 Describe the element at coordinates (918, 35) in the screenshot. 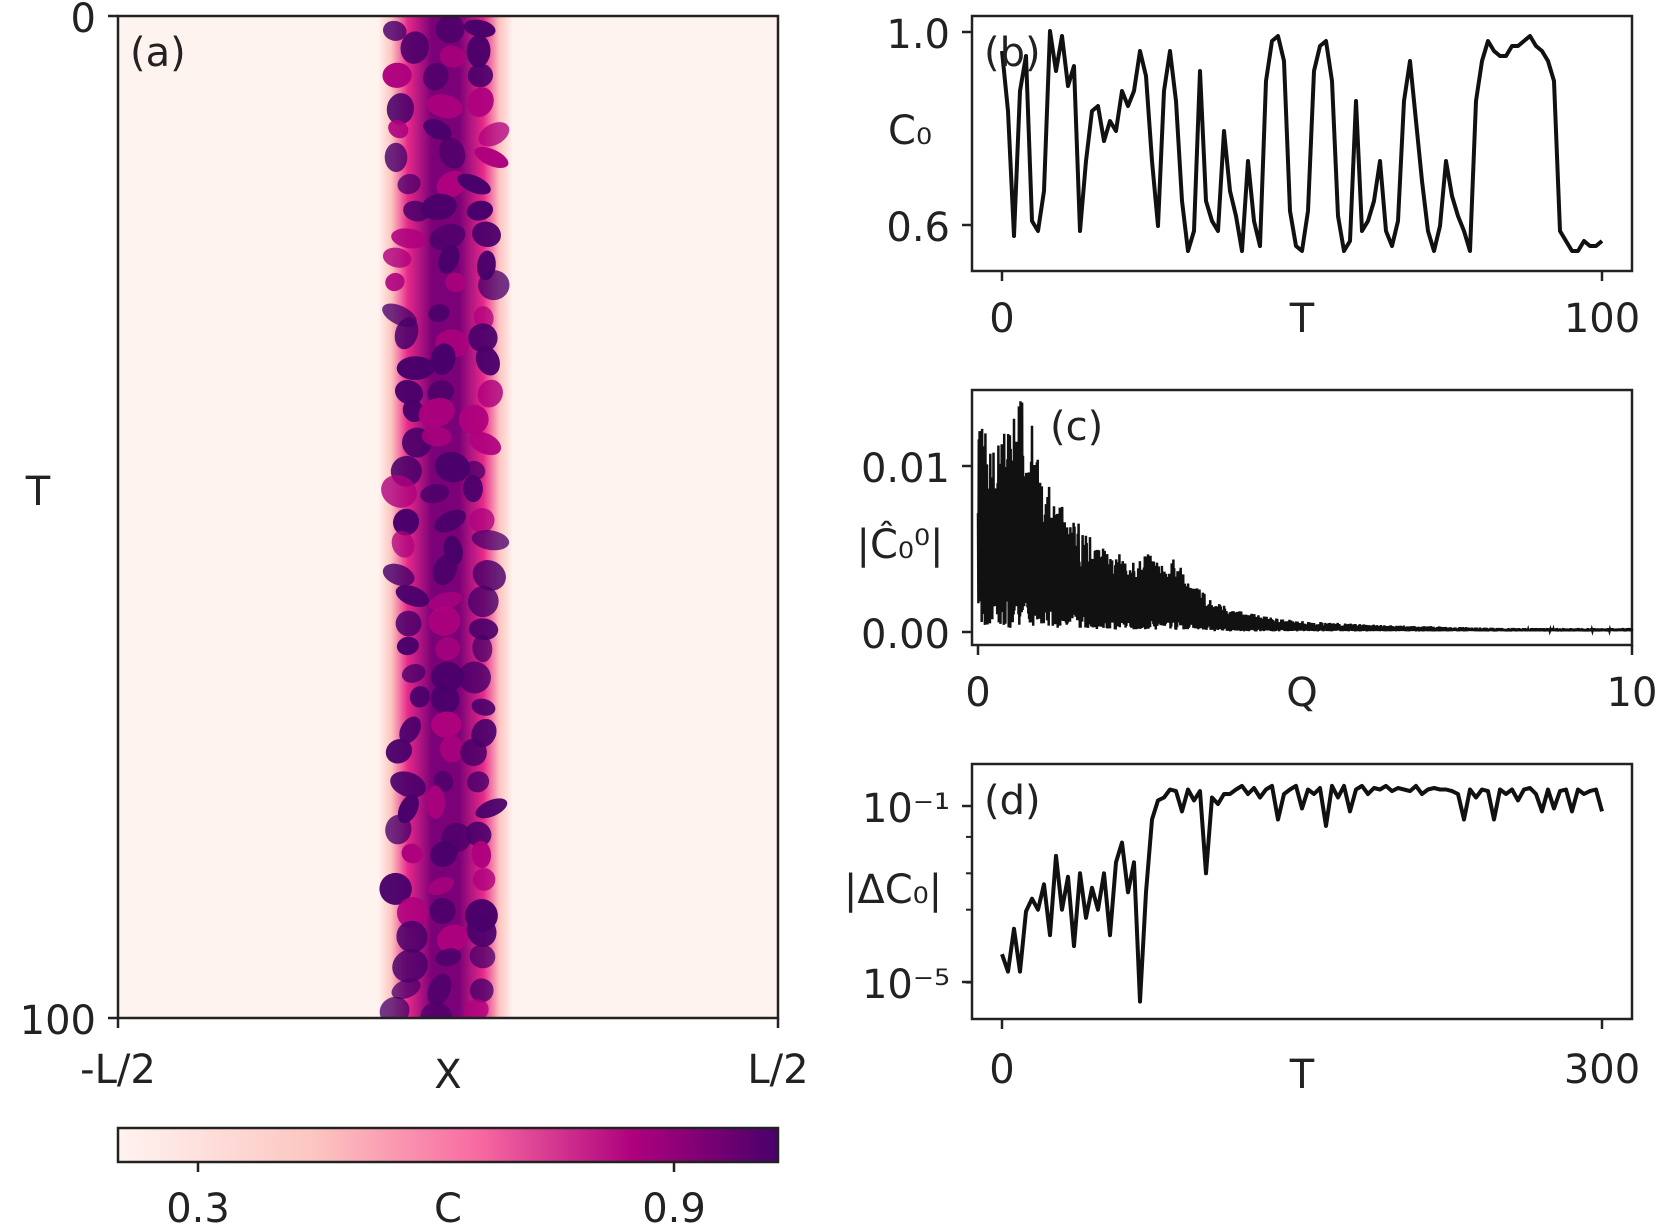

I see `y-tick-b-1: 1.0` at that location.